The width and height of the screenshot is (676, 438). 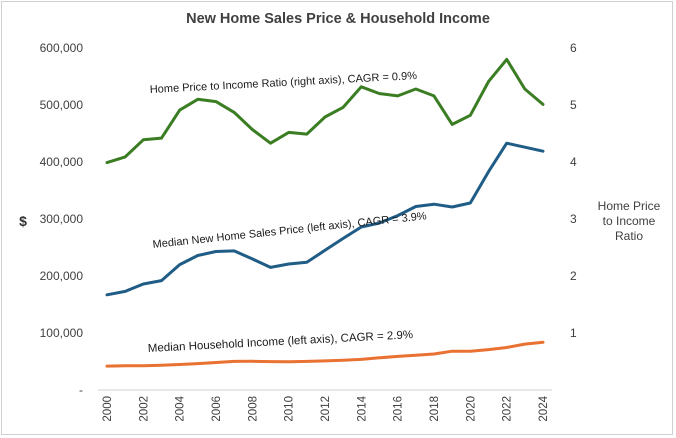 I want to click on right-axis-label-line-2: to Income, so click(x=629, y=221).